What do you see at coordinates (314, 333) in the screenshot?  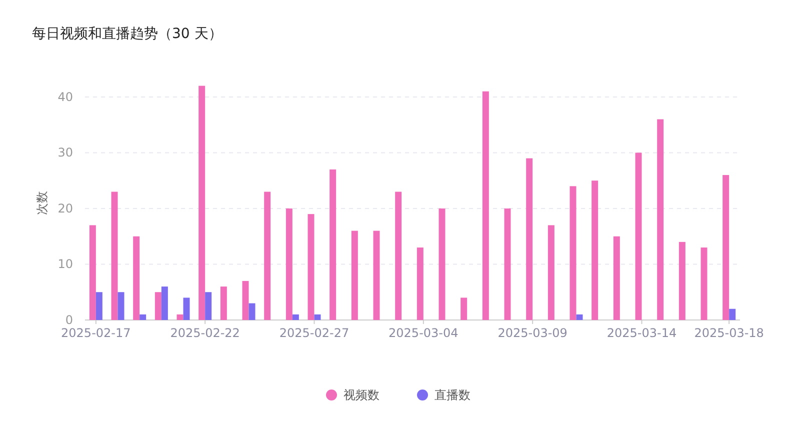 I see `x-tick-label: 2025-02-27` at bounding box center [314, 333].